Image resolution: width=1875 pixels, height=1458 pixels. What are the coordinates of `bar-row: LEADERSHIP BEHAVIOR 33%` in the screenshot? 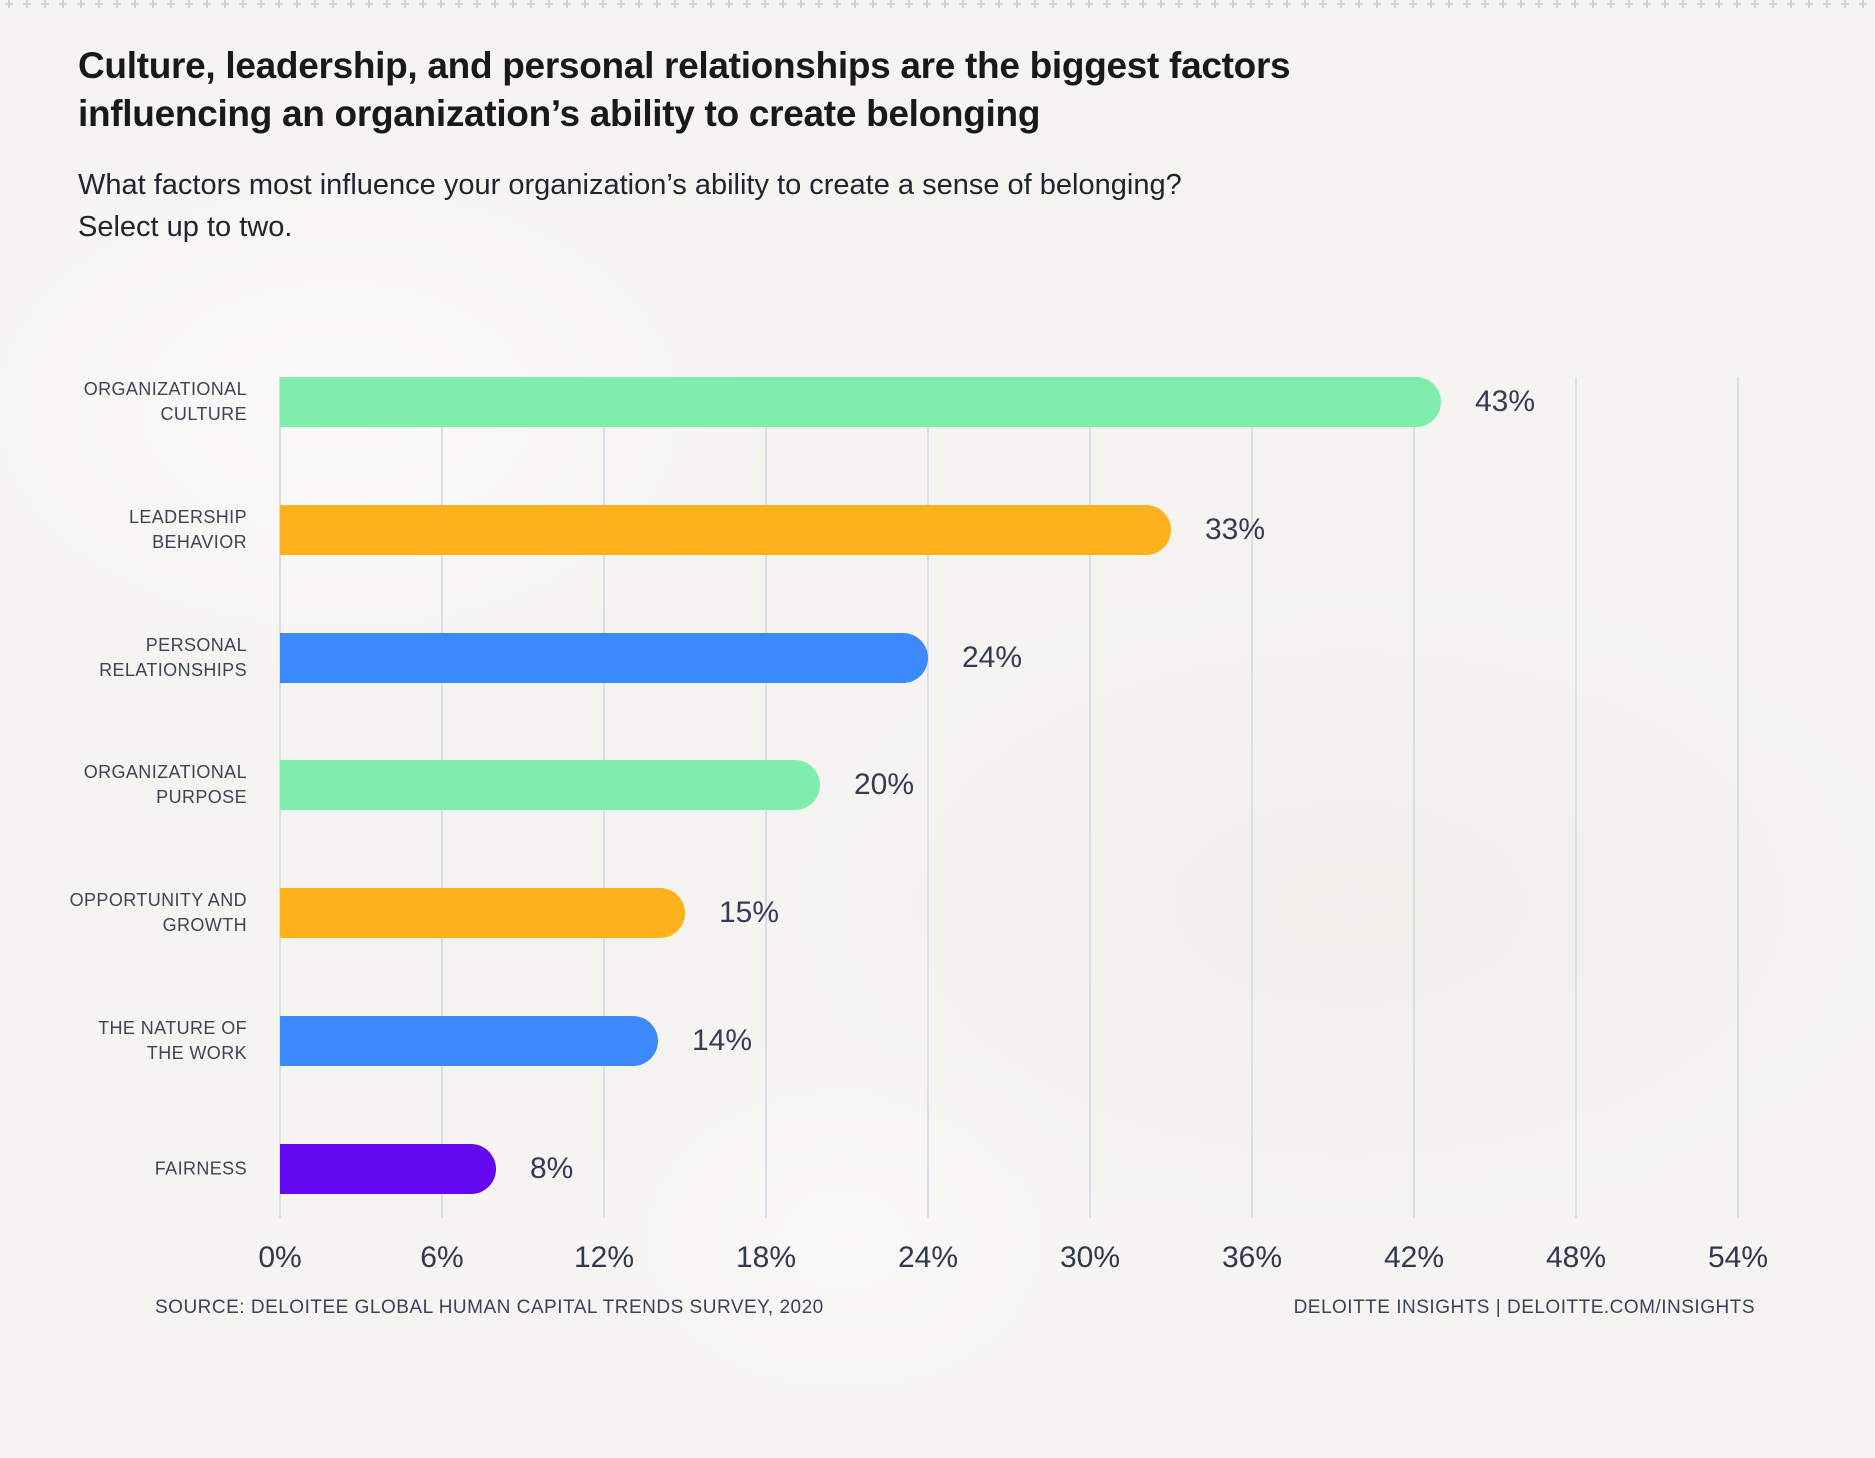 It's located at (933, 529).